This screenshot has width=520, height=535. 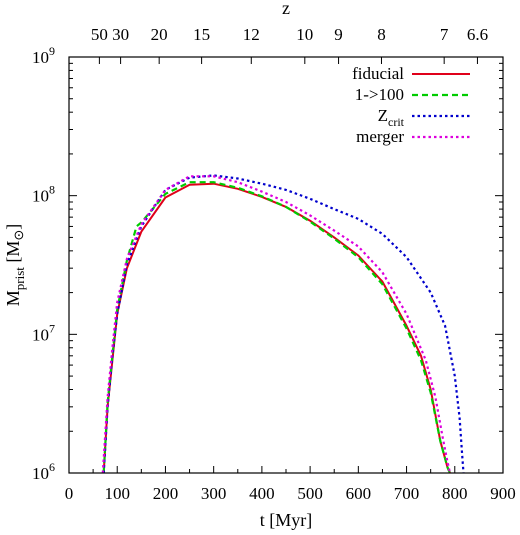 I want to click on y-axis-label: Mprist [M⊙], so click(x=15, y=265).